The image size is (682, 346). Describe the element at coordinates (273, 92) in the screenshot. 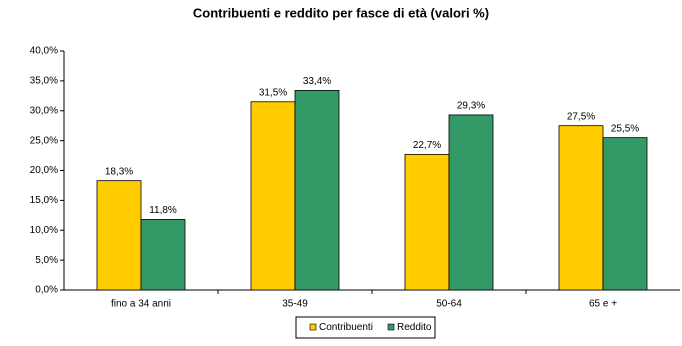

I see `value-label: 31,5%` at that location.